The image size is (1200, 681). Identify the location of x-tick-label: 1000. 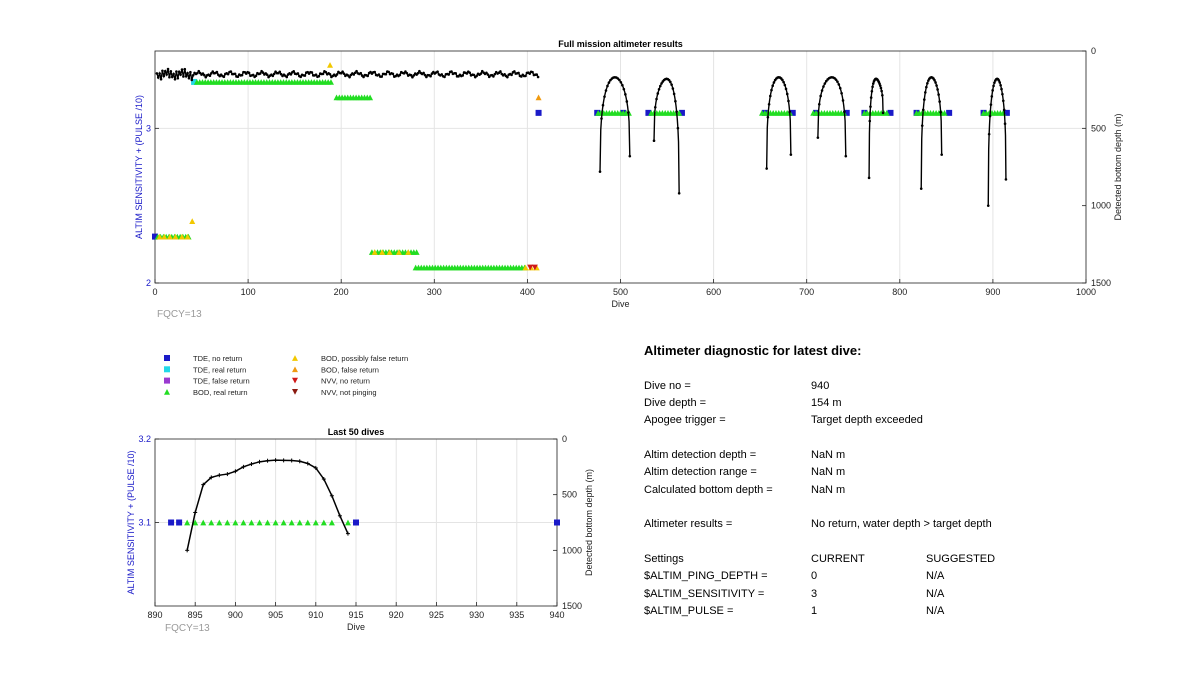
(1086, 292).